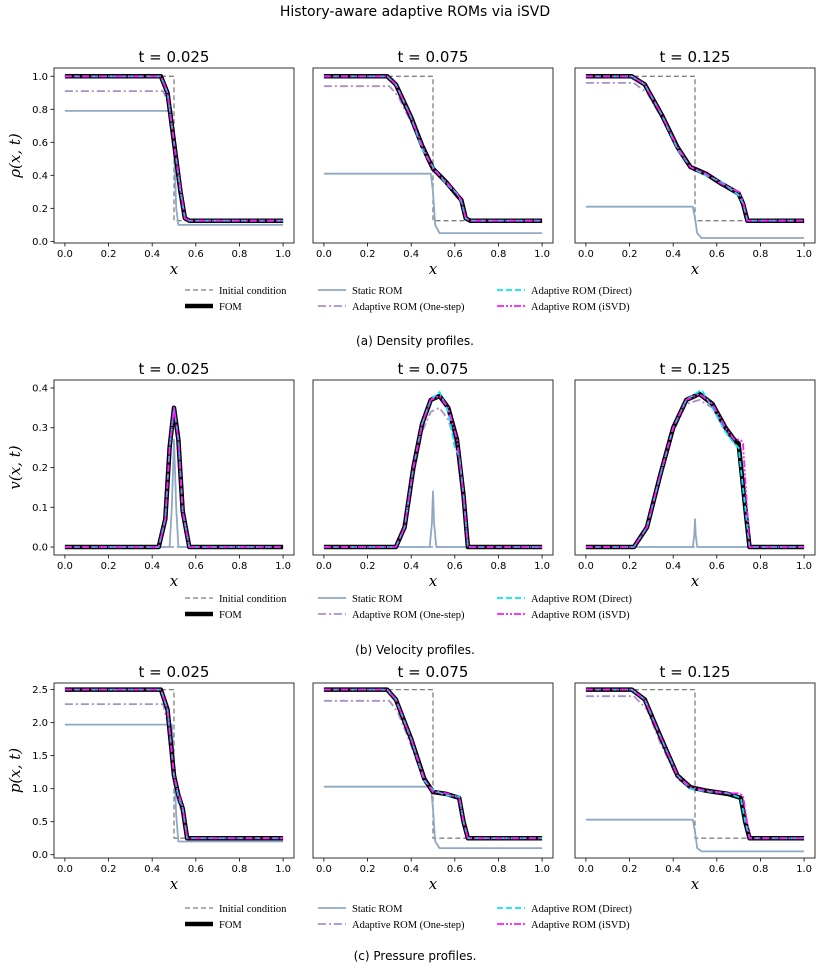  What do you see at coordinates (15, 156) in the screenshot?
I see `y-axis-label: ρ(x, t)` at bounding box center [15, 156].